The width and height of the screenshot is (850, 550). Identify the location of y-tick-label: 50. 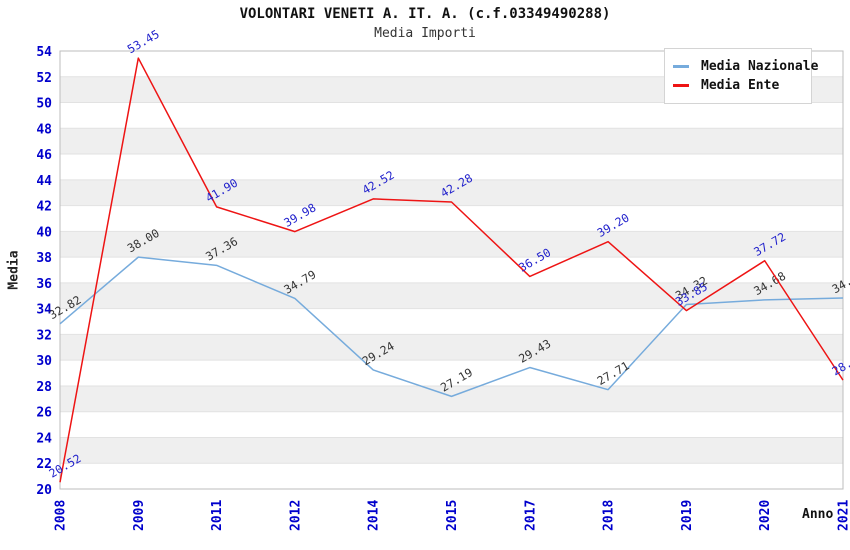
(44, 104).